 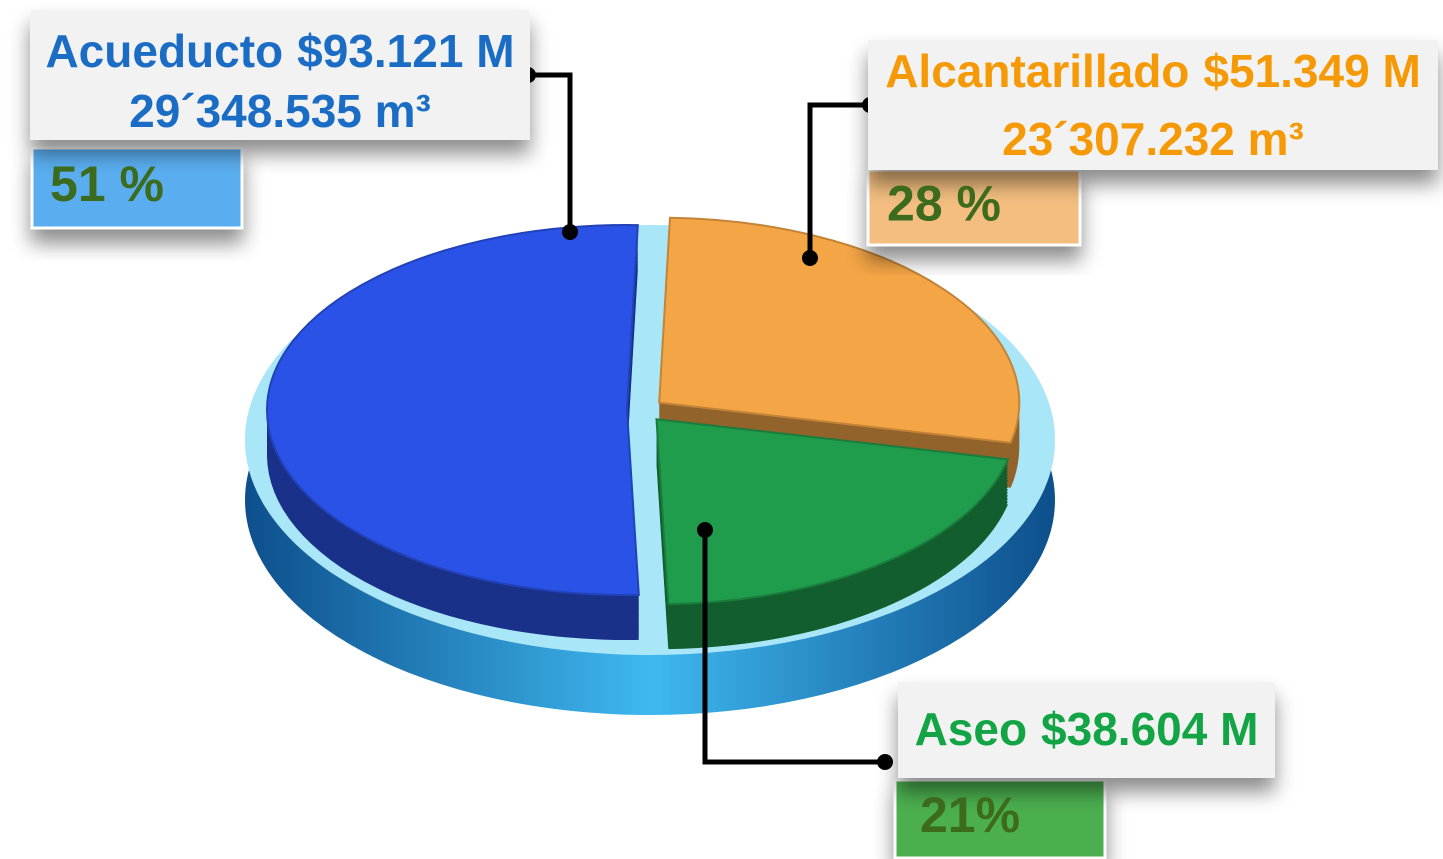 I want to click on category-name: Acueducto, so click(x=164, y=51).